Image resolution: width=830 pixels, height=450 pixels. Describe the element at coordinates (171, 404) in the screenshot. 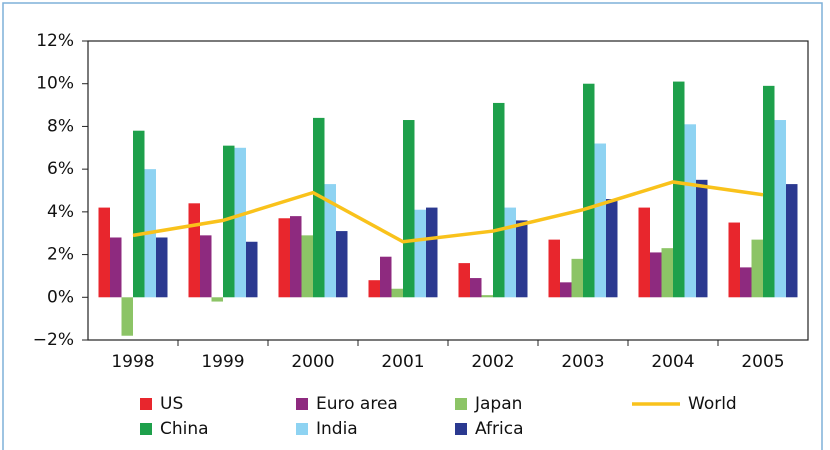

I see `legend-label: US` at that location.